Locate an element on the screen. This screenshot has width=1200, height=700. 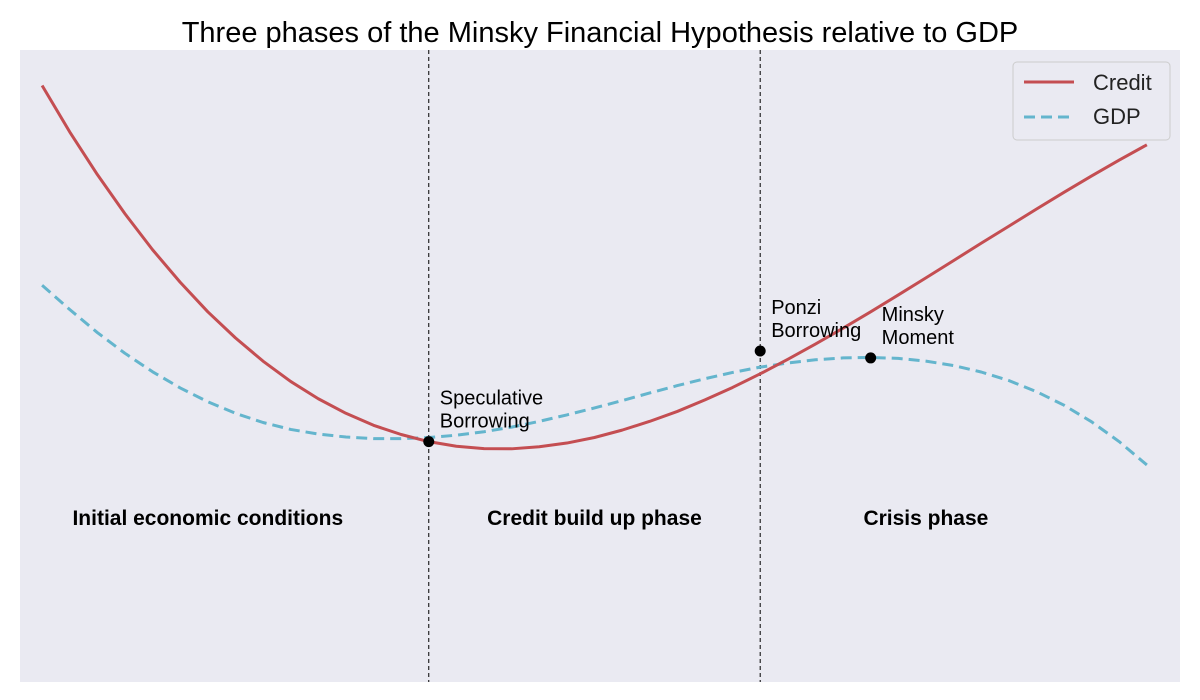
annotation-markers is located at coordinates (650, 396).